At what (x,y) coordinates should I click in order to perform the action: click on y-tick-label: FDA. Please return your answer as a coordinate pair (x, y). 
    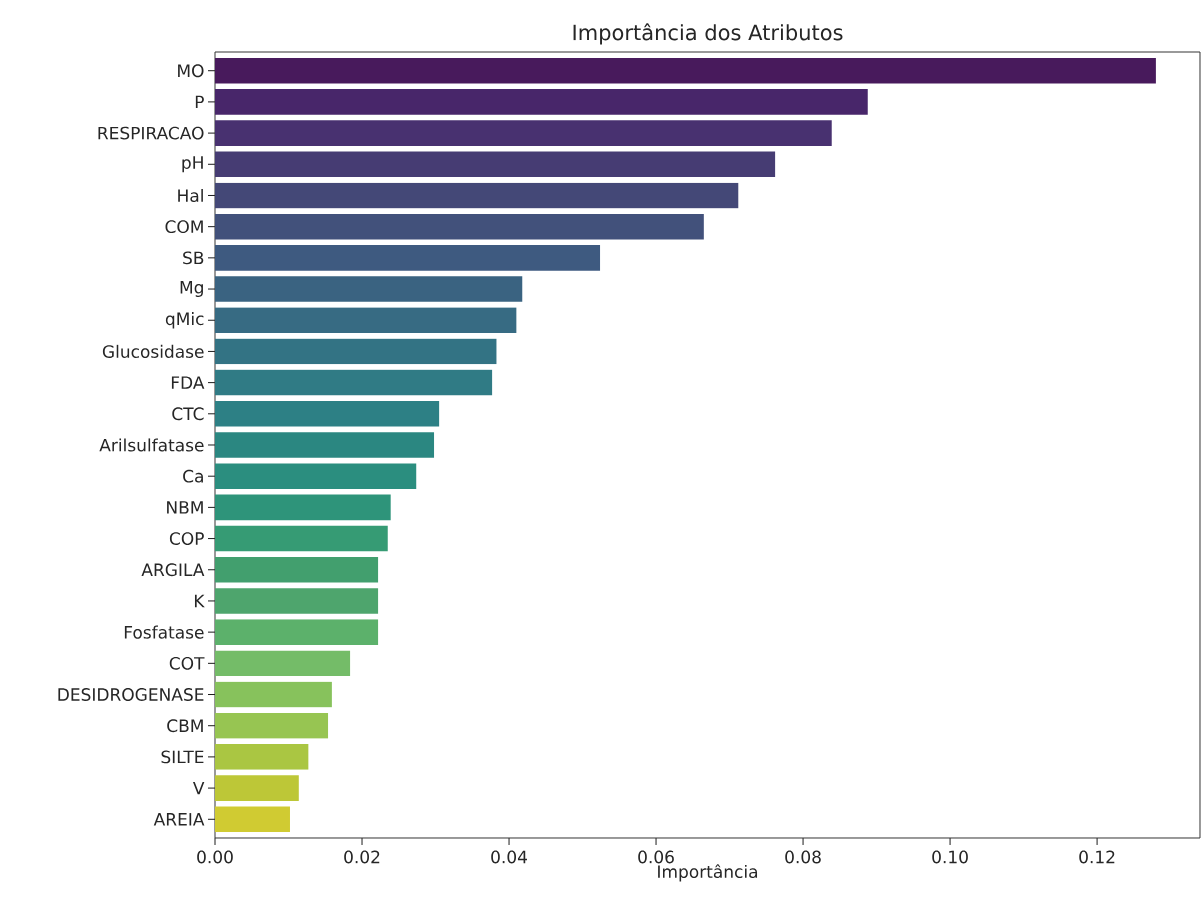
    Looking at the image, I should click on (188, 382).